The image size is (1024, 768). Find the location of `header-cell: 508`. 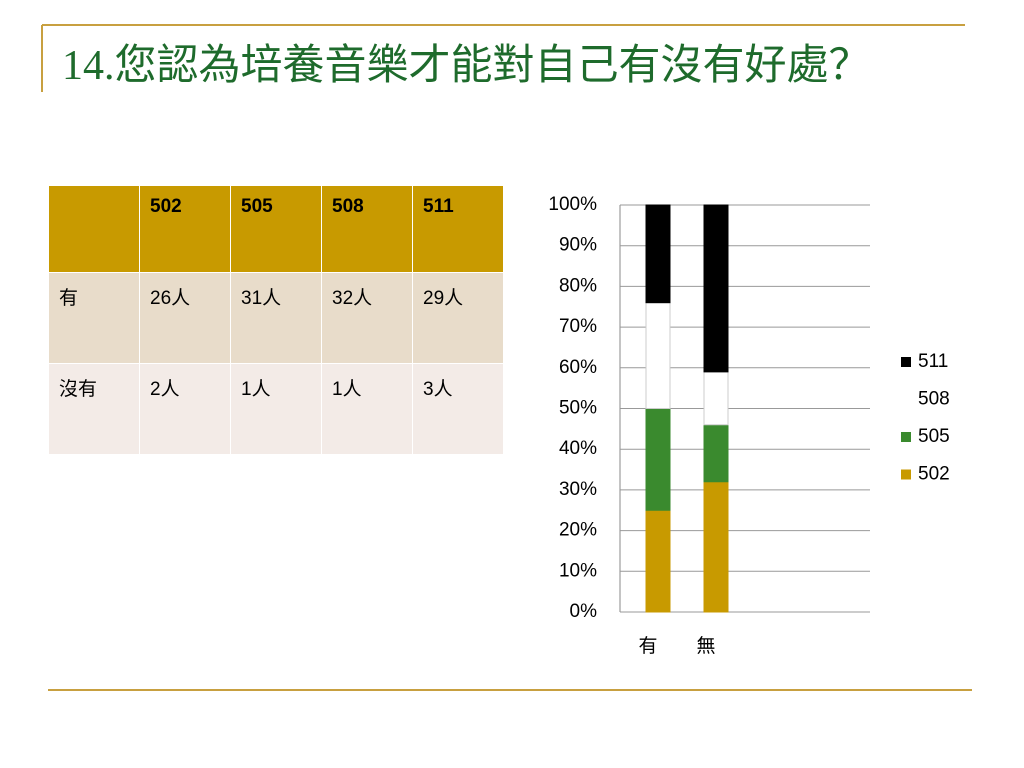

header-cell: 508 is located at coordinates (367, 229).